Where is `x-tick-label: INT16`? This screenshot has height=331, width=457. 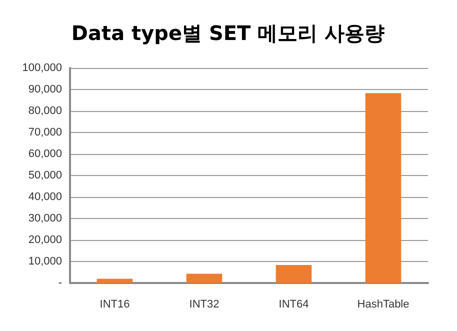
x-tick-label: INT16 is located at coordinates (115, 304).